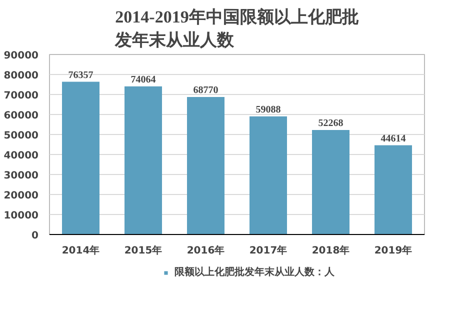 The height and width of the screenshot is (336, 464). Describe the element at coordinates (205, 90) in the screenshot. I see `data-label: 68770` at that location.